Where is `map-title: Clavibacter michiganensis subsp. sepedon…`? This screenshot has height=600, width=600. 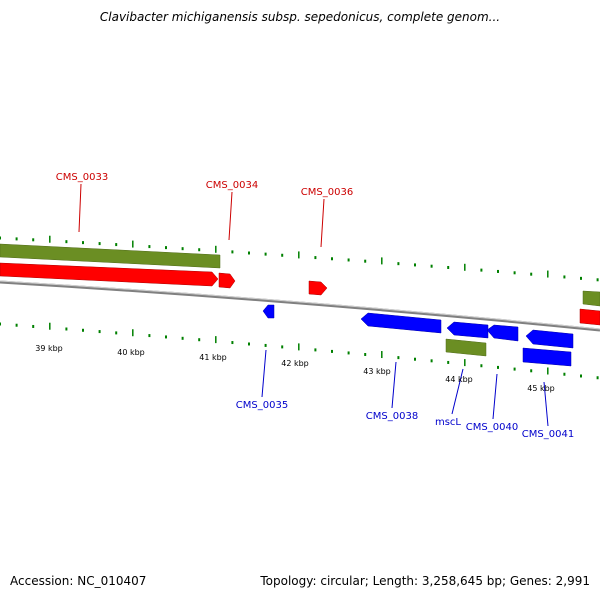 map-title: Clavibacter michiganensis subsp. sepedon… is located at coordinates (300, 17).